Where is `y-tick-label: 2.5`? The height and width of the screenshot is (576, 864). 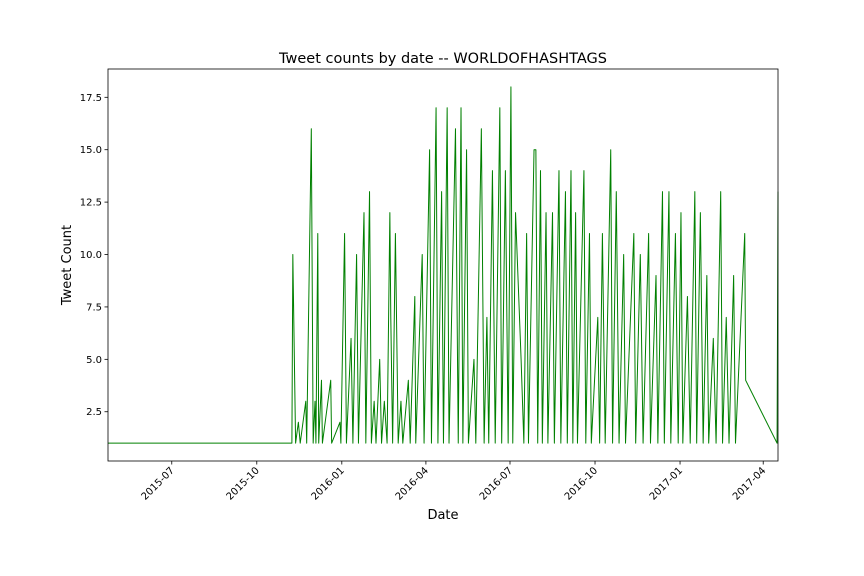 y-tick-label: 2.5 is located at coordinates (94, 412).